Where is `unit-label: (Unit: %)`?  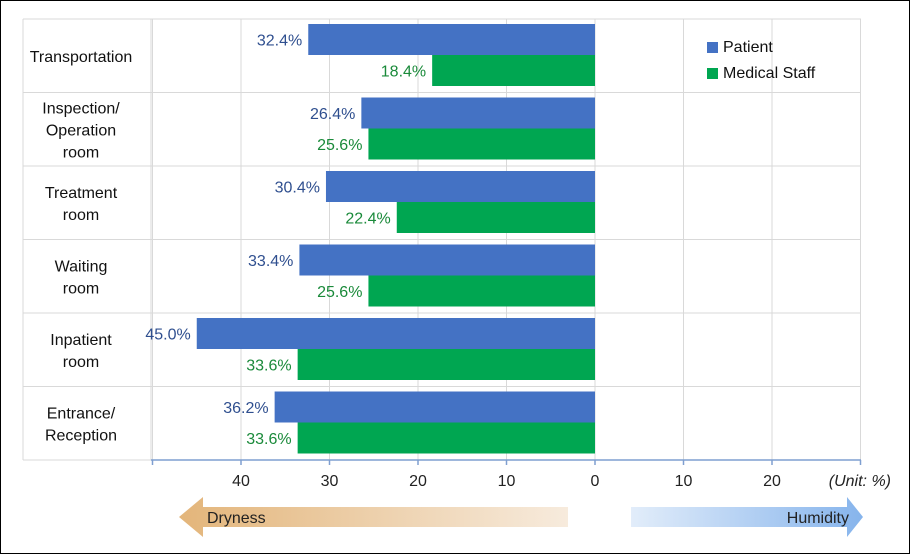 unit-label: (Unit: %) is located at coordinates (860, 481).